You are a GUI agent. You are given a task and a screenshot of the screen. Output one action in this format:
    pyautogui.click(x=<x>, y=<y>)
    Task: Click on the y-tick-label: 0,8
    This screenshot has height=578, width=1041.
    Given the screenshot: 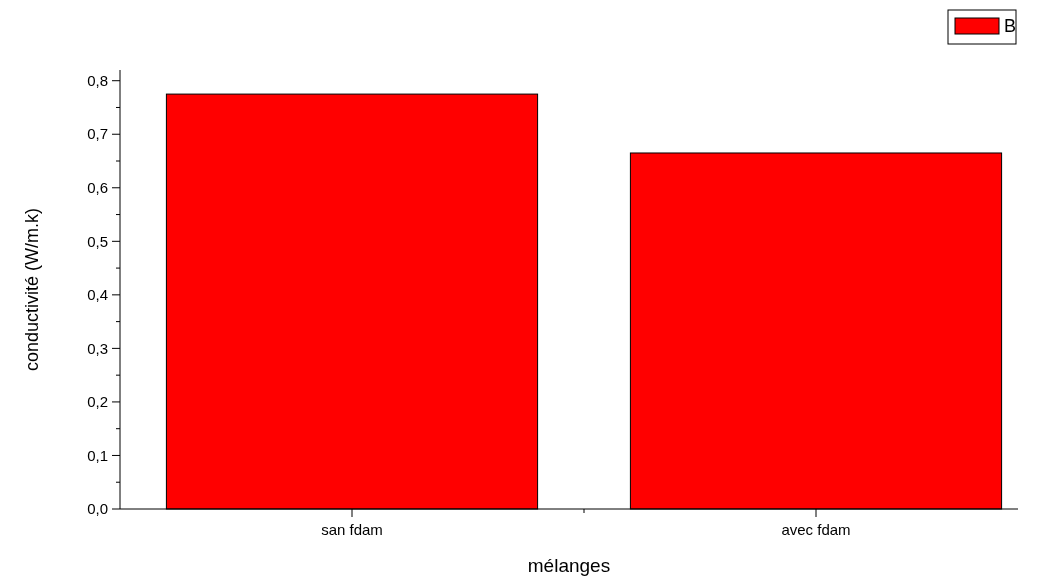 What is the action you would take?
    pyautogui.click(x=97, y=80)
    